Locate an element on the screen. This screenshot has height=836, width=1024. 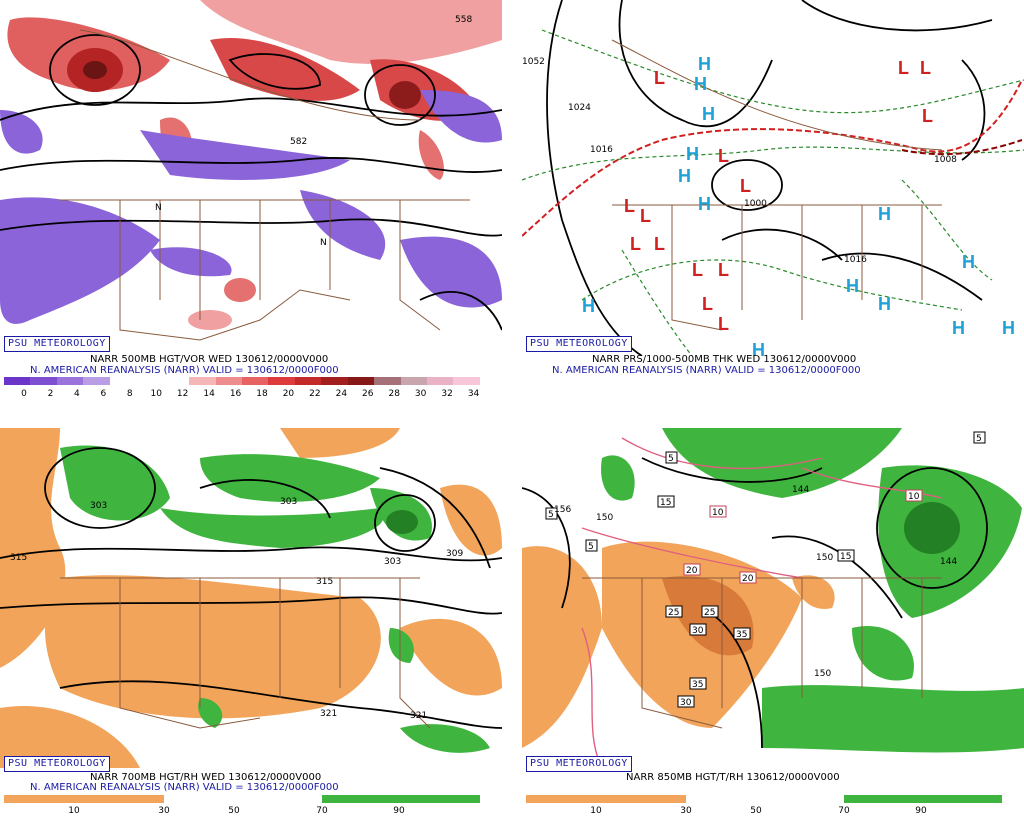
svg-text: 1052 is located at coordinates (533, 62).